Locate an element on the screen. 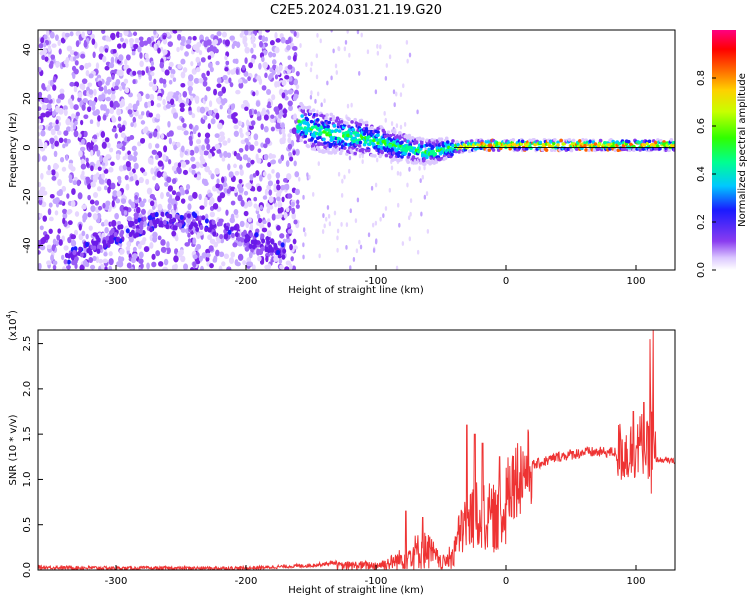 Image resolution: width=750 pixels, height=600 pixels. snr-y-ticks: 0.0 0.5 1.0 1.5 2.0 2.5 is located at coordinates (32, 457).